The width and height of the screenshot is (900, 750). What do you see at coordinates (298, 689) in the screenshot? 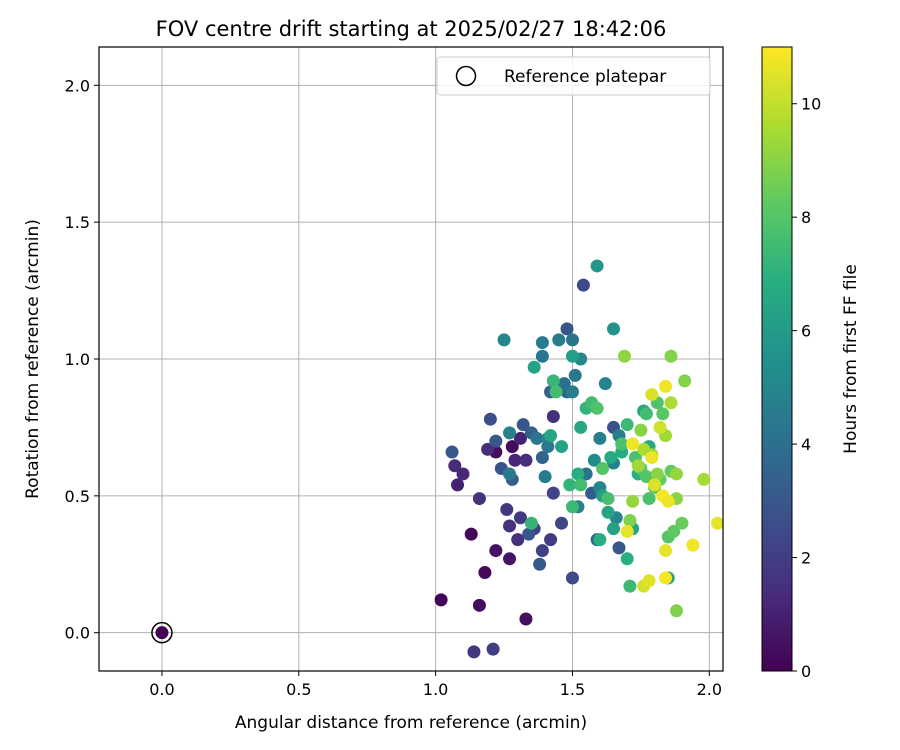
I see `x-tick-label: 0.5` at bounding box center [298, 689].